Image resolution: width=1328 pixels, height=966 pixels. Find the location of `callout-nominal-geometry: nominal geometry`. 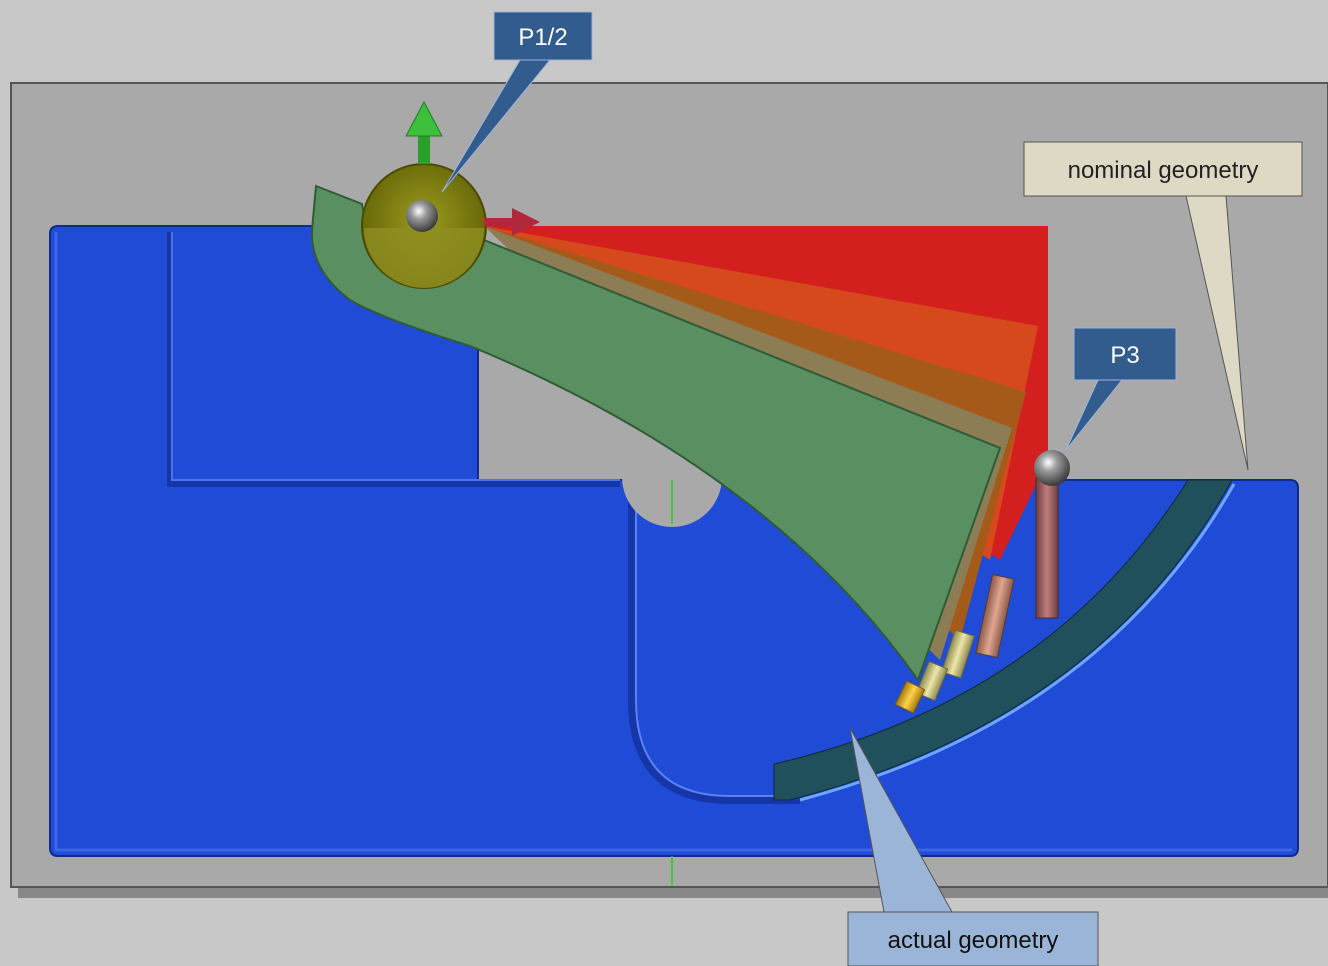

callout-nominal-geometry: nominal geometry is located at coordinates (1163, 306).